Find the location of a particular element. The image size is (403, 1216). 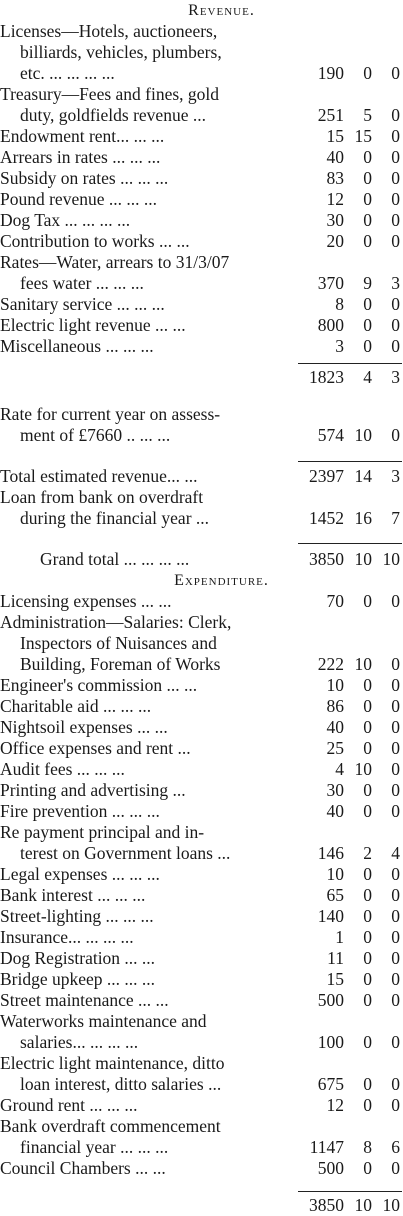

ledger-row: Subsidy on rates ... ... ... 83 0 0 is located at coordinates (201, 178).